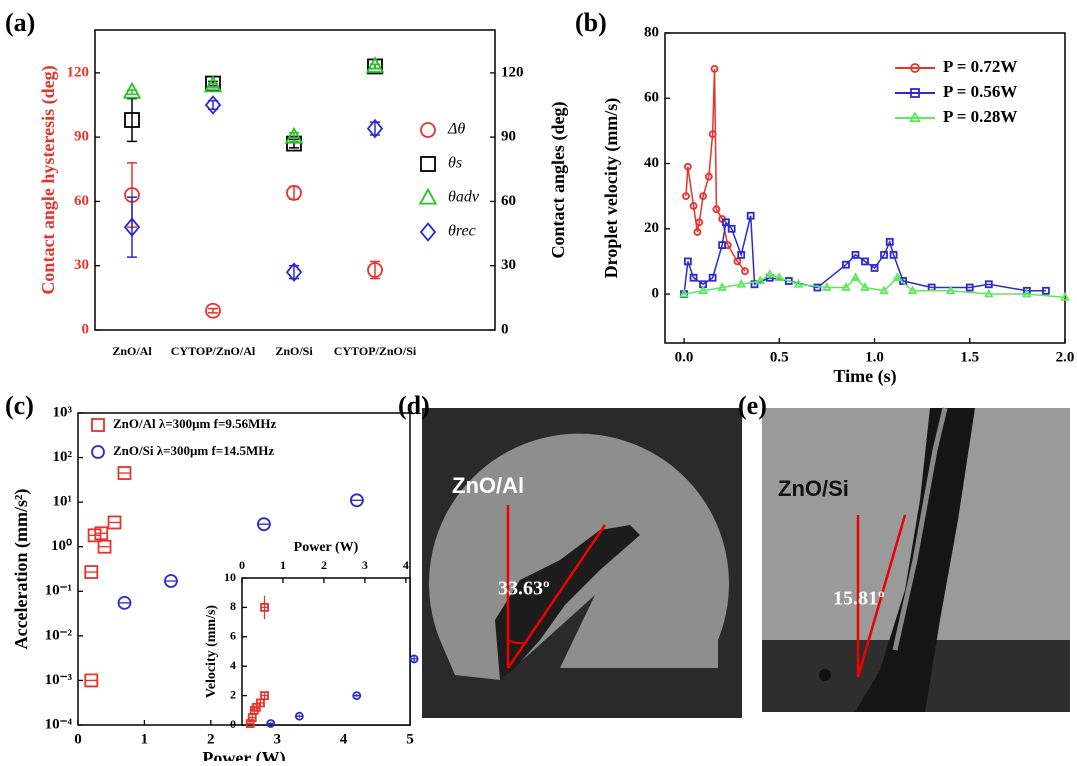 The width and height of the screenshot is (1077, 766). Describe the element at coordinates (779, 357) in the screenshot. I see `x-tick-label: 0.5` at that location.